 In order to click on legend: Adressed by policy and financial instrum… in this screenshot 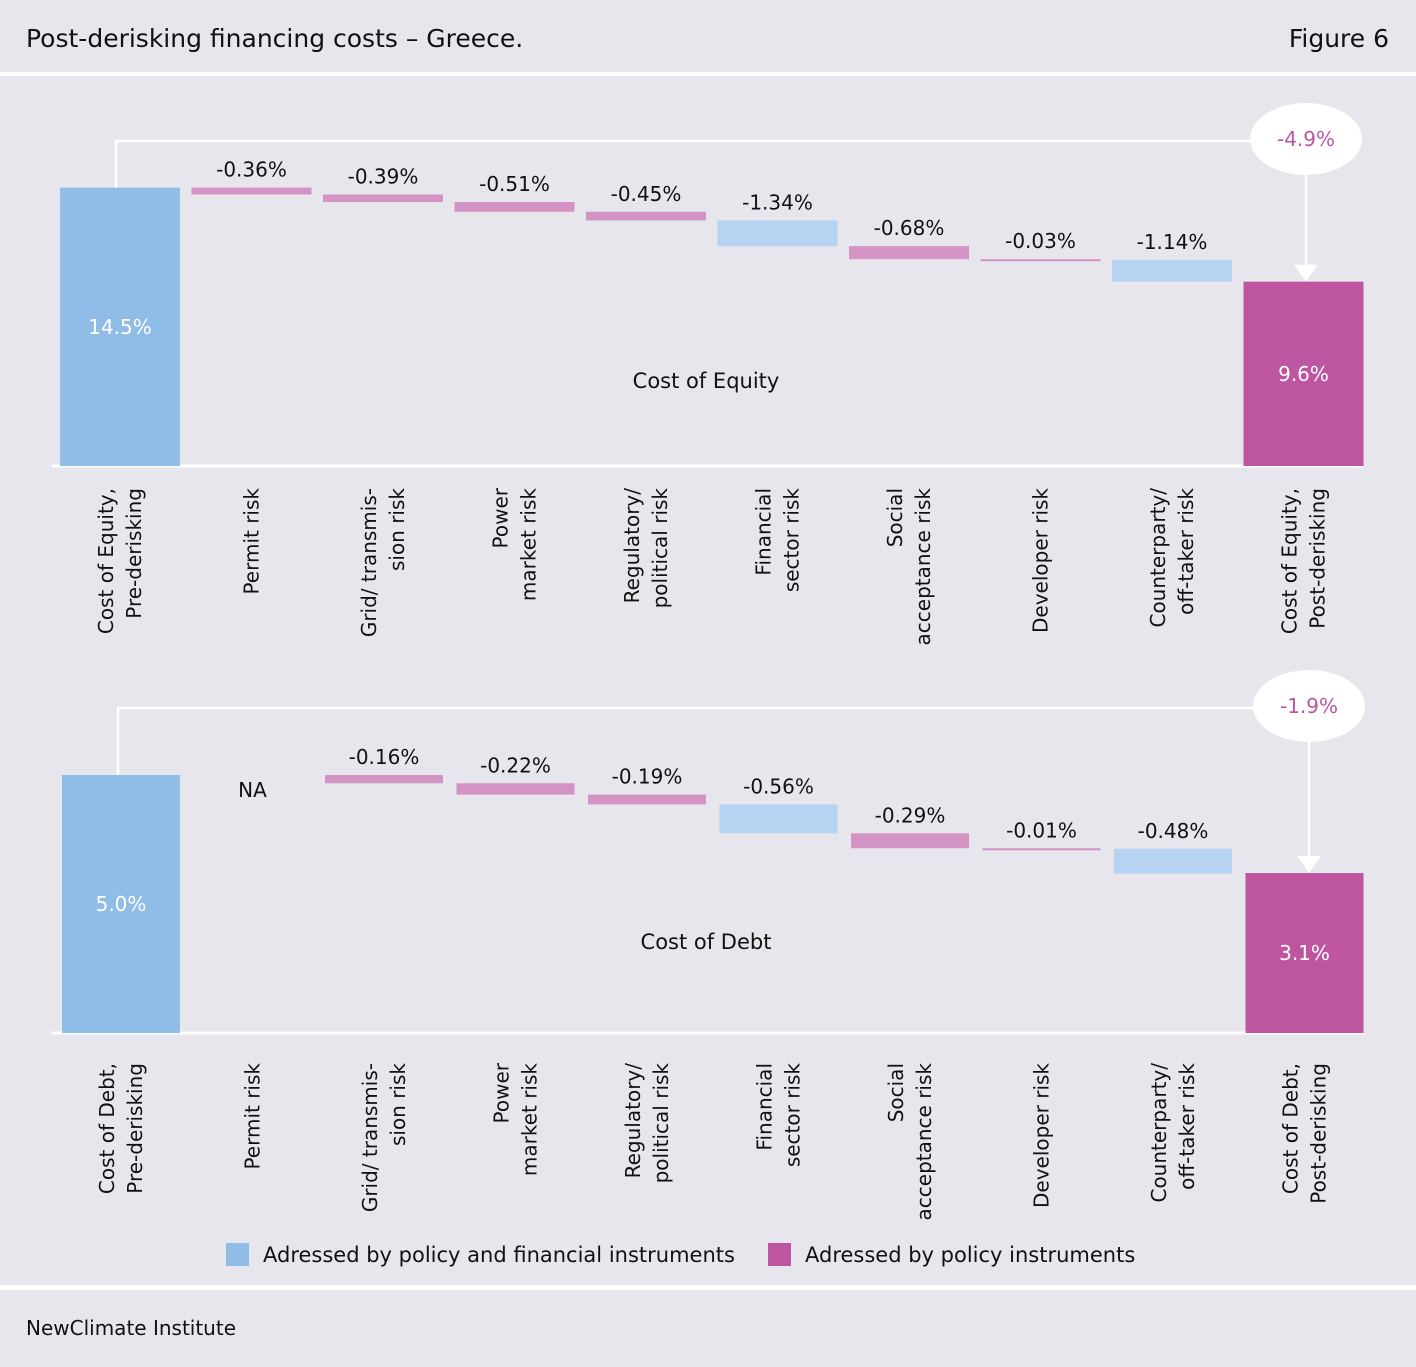, I will do `click(680, 1255)`.